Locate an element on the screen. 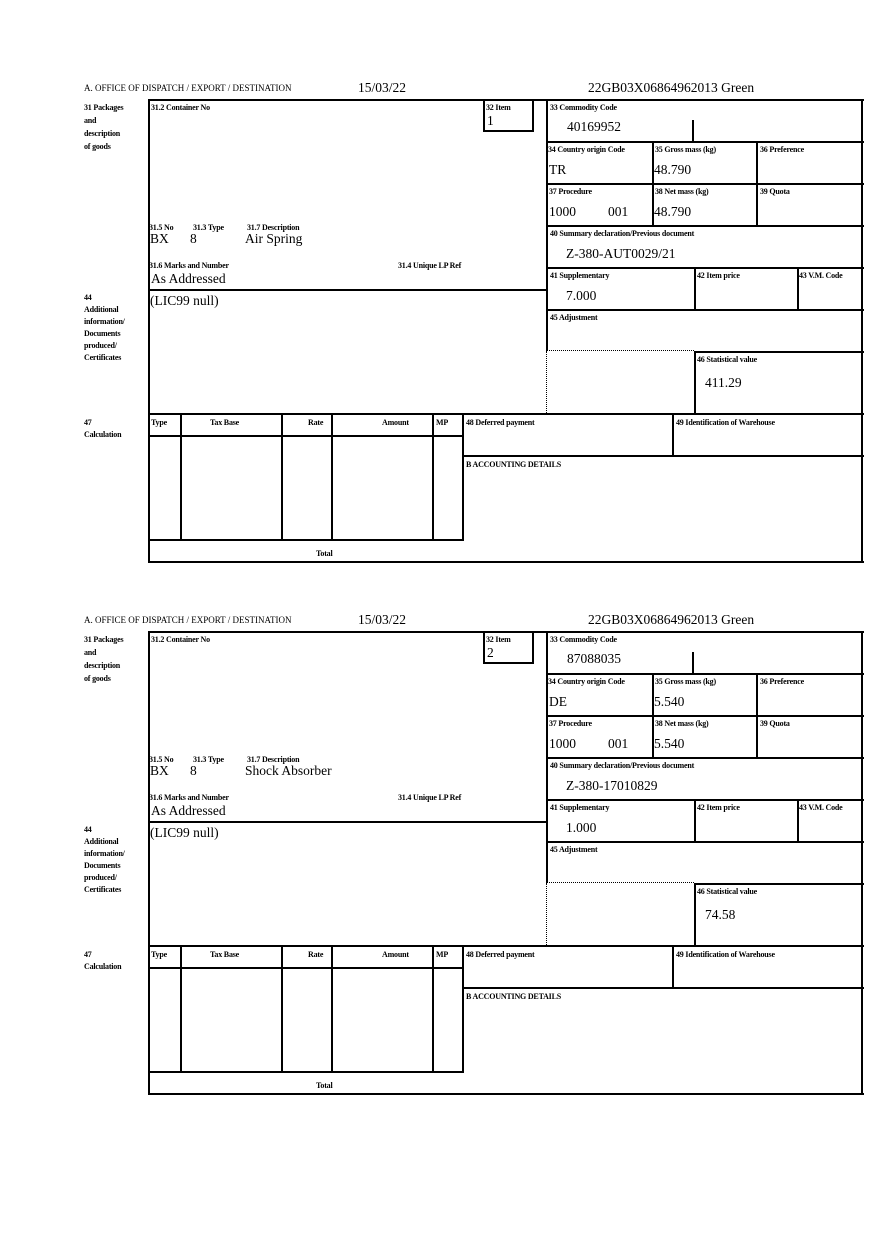 The width and height of the screenshot is (882, 1250). item-number: 1 is located at coordinates (490, 120).